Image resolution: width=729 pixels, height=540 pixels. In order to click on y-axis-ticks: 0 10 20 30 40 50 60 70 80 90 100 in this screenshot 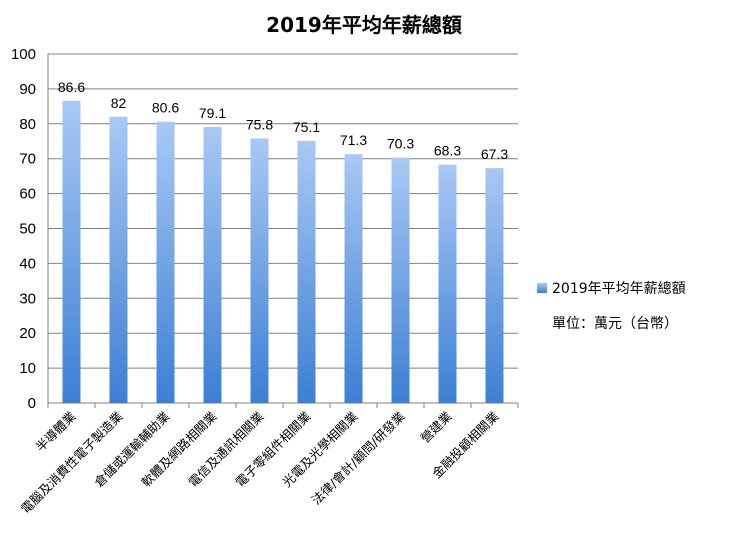, I will do `click(23, 229)`.